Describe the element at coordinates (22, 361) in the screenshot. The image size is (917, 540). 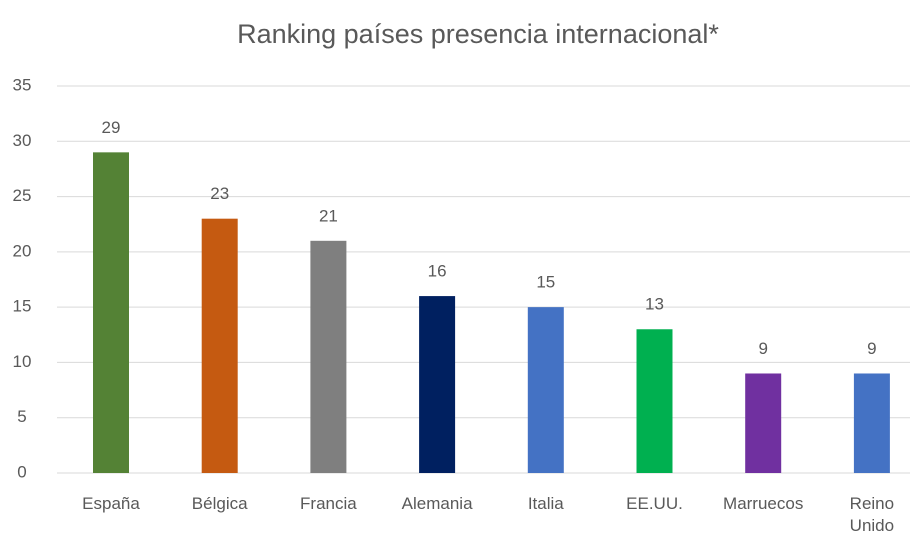
I see `y-tick-label: 10` at that location.